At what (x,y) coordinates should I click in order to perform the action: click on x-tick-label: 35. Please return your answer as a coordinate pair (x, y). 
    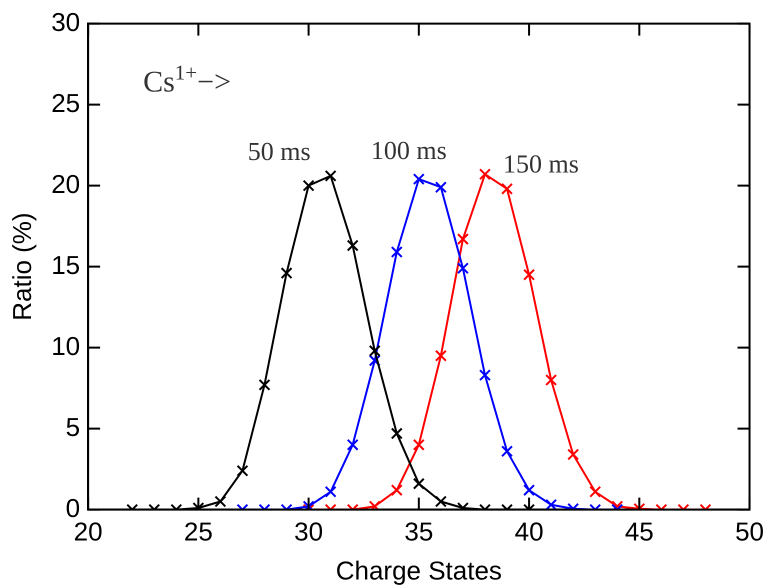
    Looking at the image, I should click on (419, 531).